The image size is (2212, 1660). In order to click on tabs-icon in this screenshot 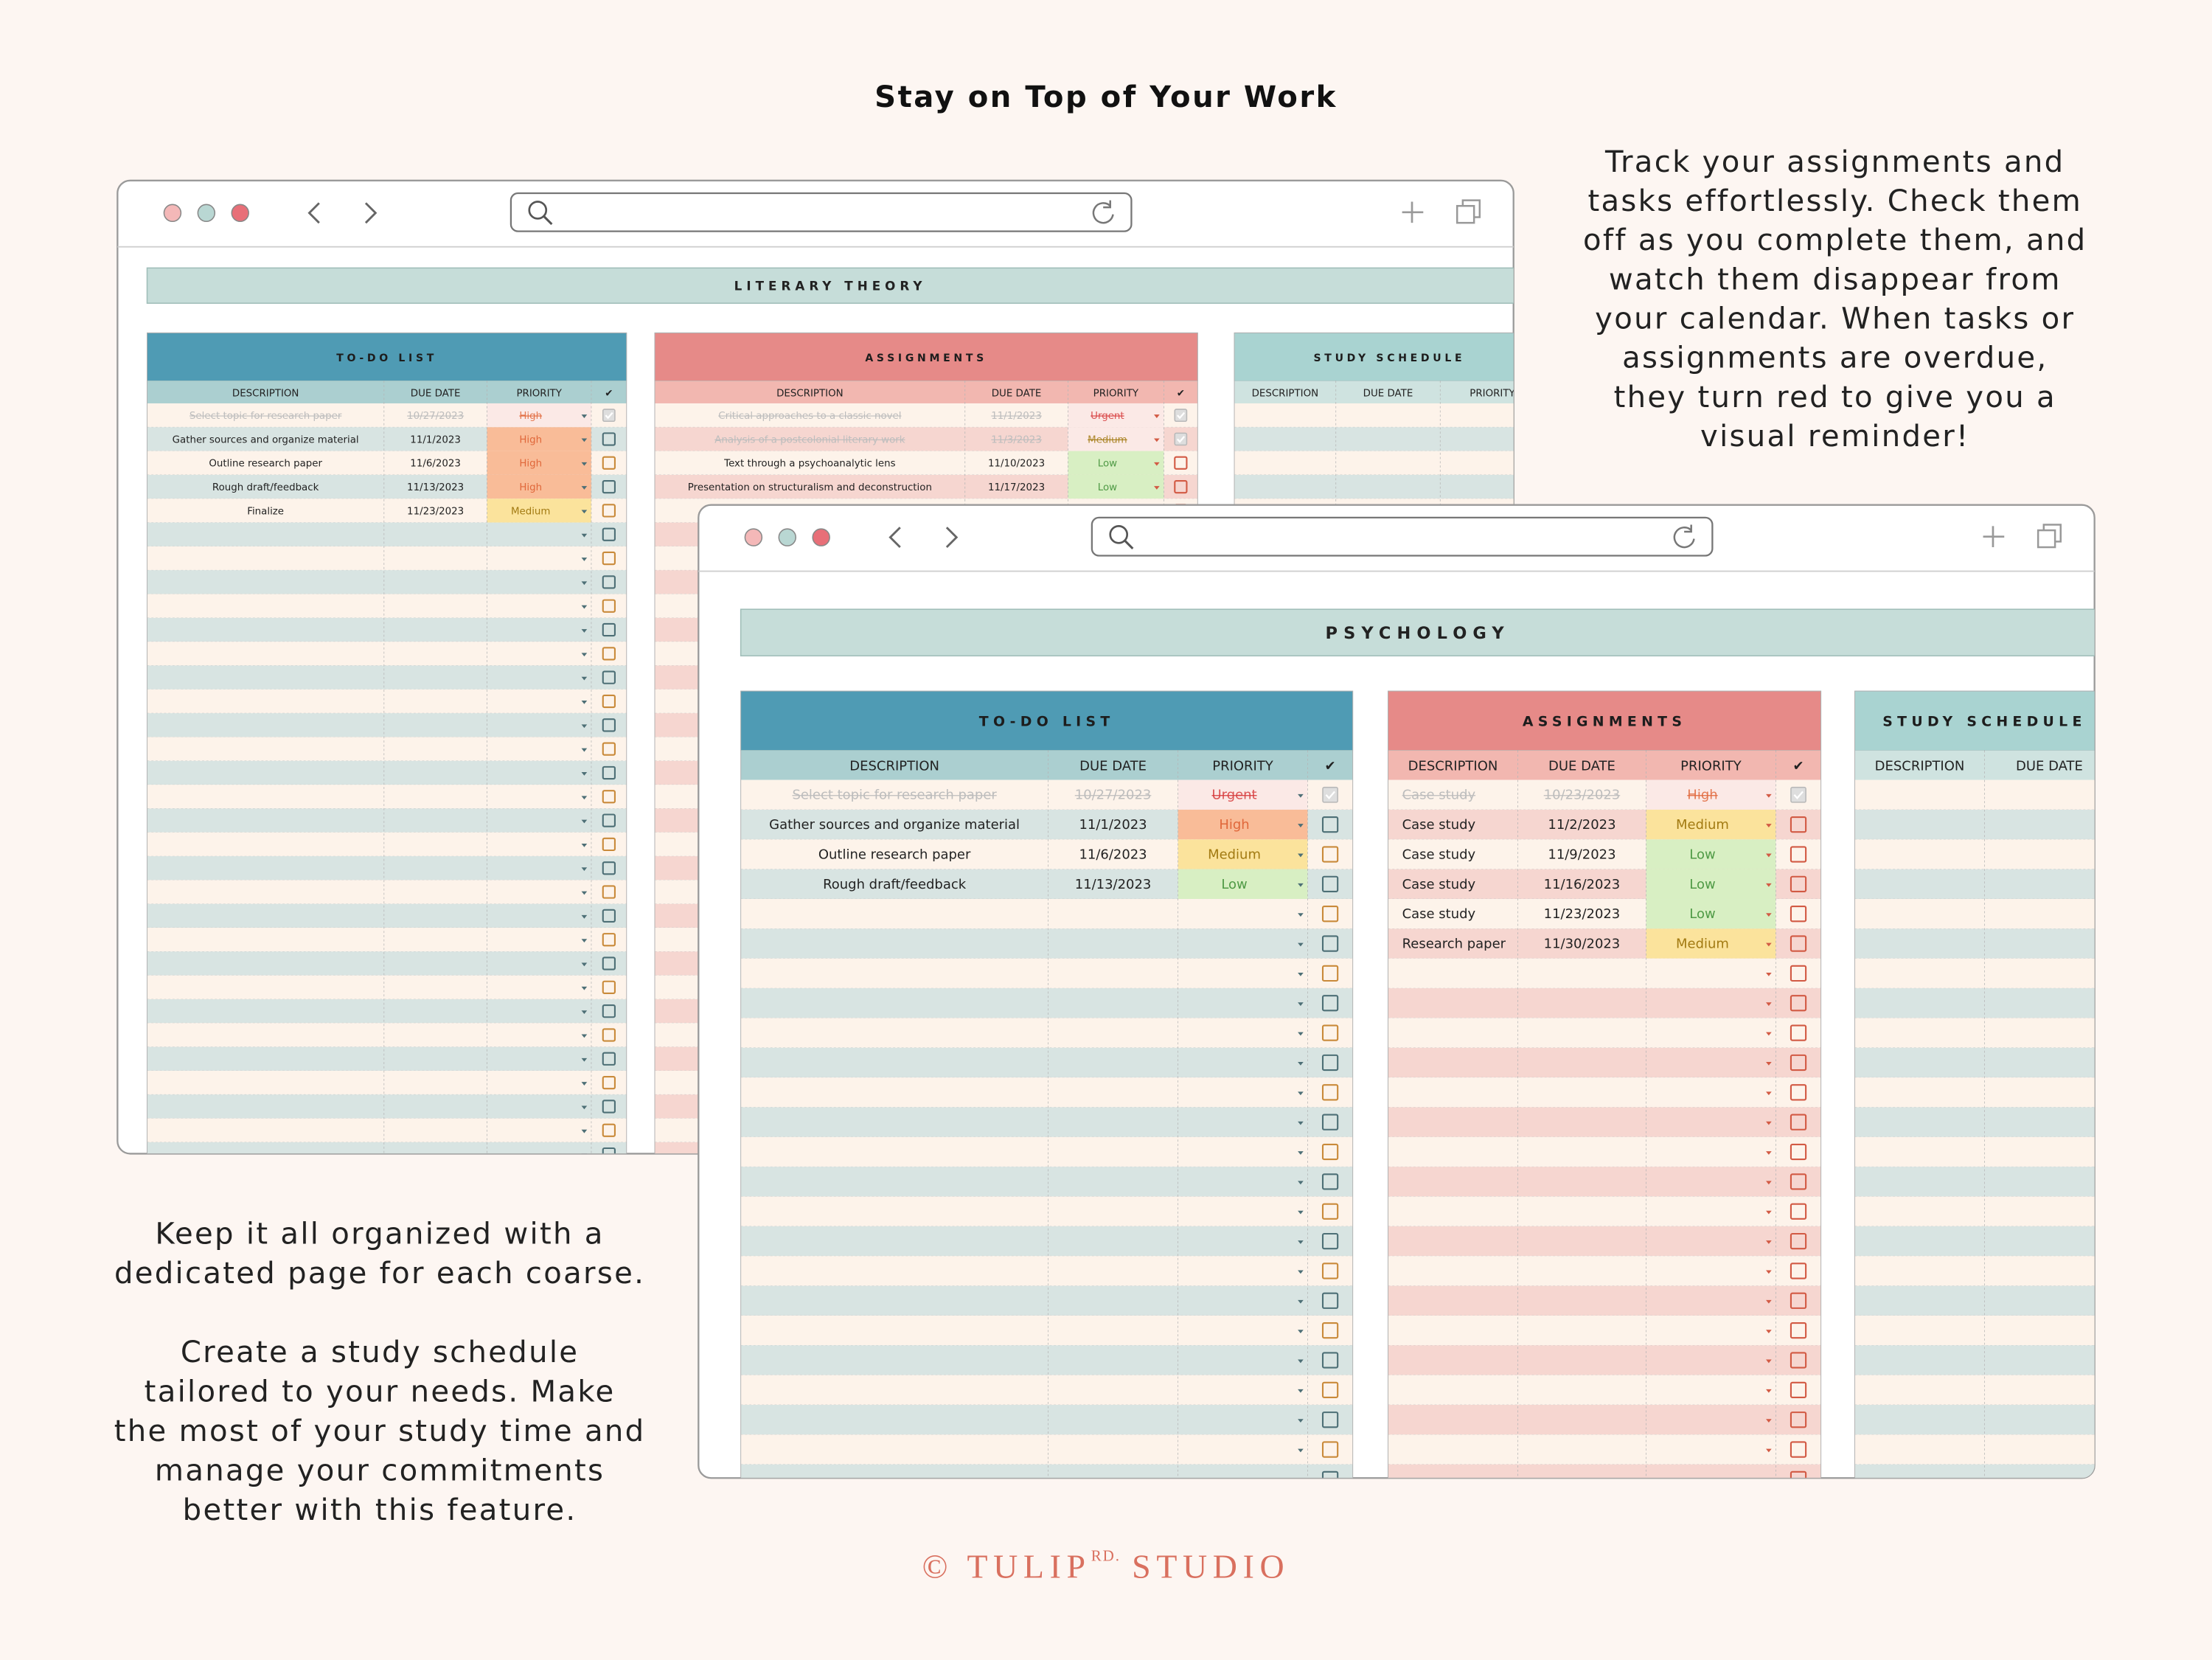, I will do `click(2046, 539)`.